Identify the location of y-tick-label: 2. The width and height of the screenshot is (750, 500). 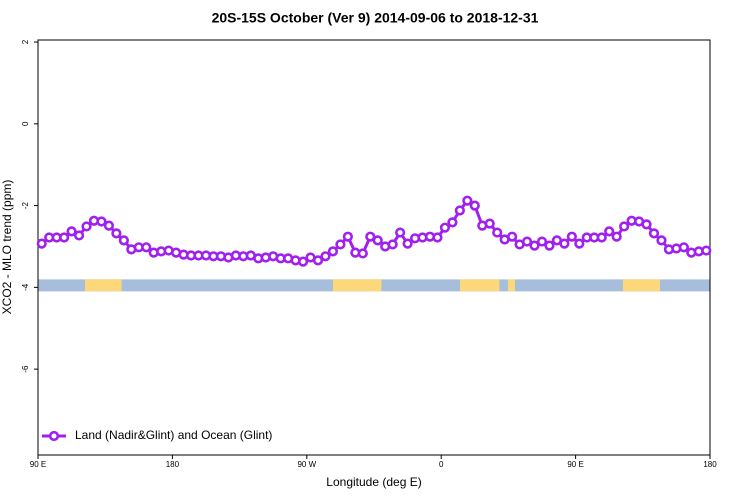
(25, 41).